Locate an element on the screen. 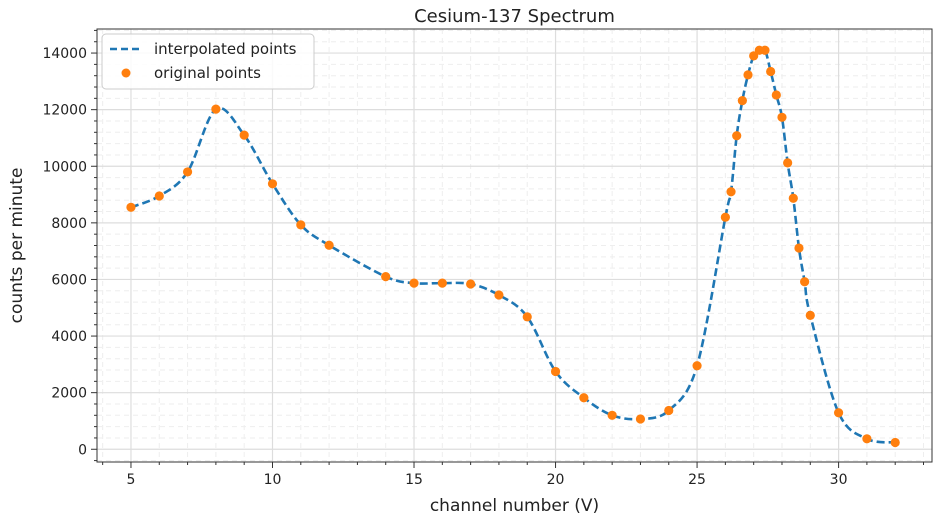 Image resolution: width=938 pixels, height=521 pixels. y-tick-label: 4000 is located at coordinates (69, 337).